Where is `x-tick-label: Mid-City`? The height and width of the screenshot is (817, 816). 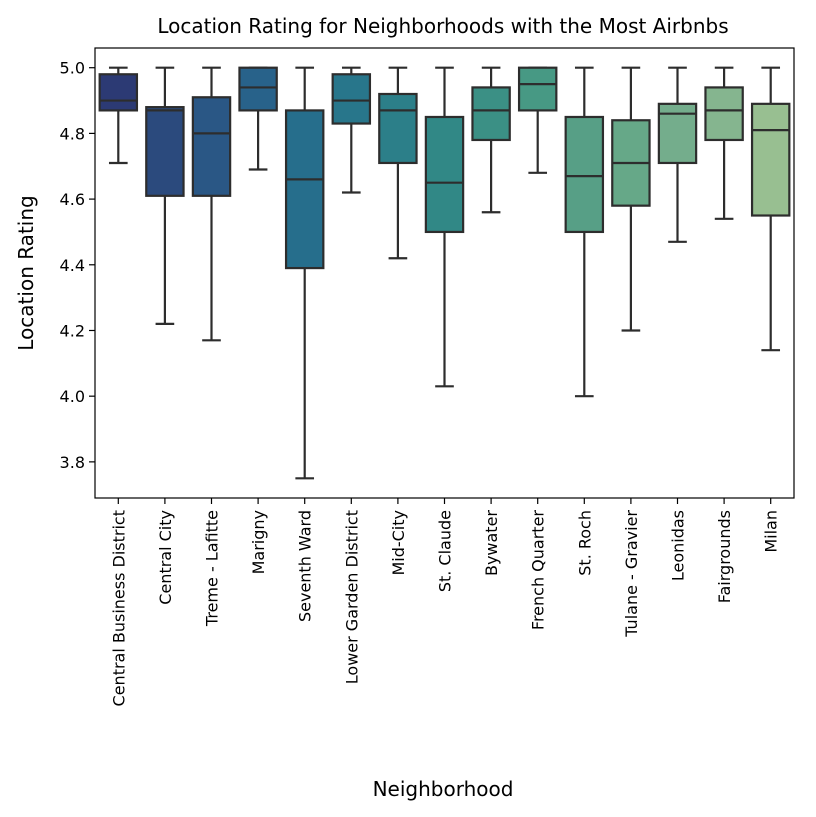 x-tick-label: Mid-City is located at coordinates (398, 543).